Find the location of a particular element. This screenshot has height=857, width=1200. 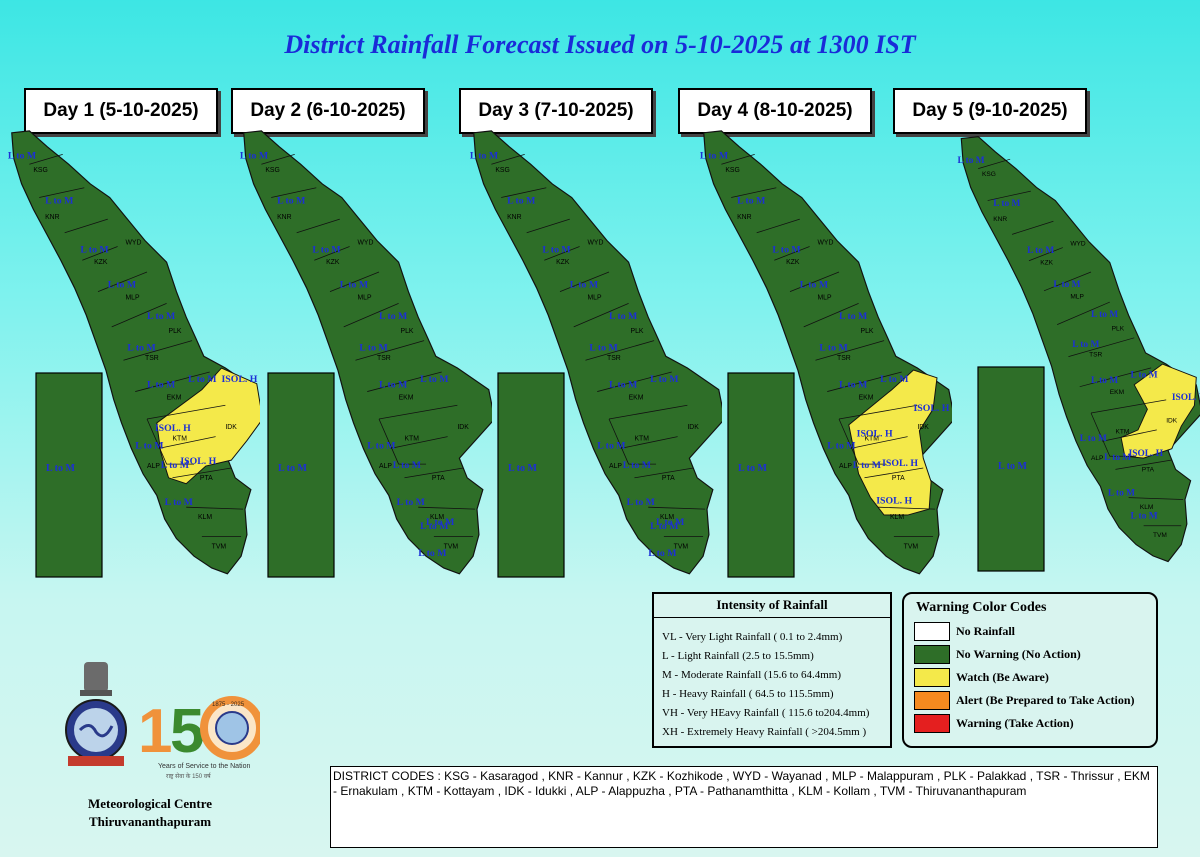

warning-label: Warning (Take Action) is located at coordinates (1015, 723).